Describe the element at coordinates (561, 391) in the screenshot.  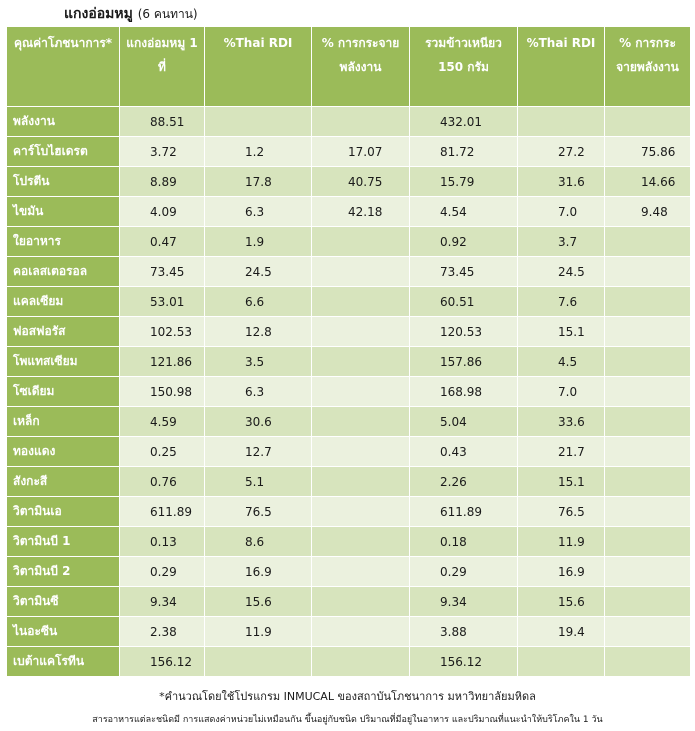
I see `nutrient-value: 7.0` at that location.